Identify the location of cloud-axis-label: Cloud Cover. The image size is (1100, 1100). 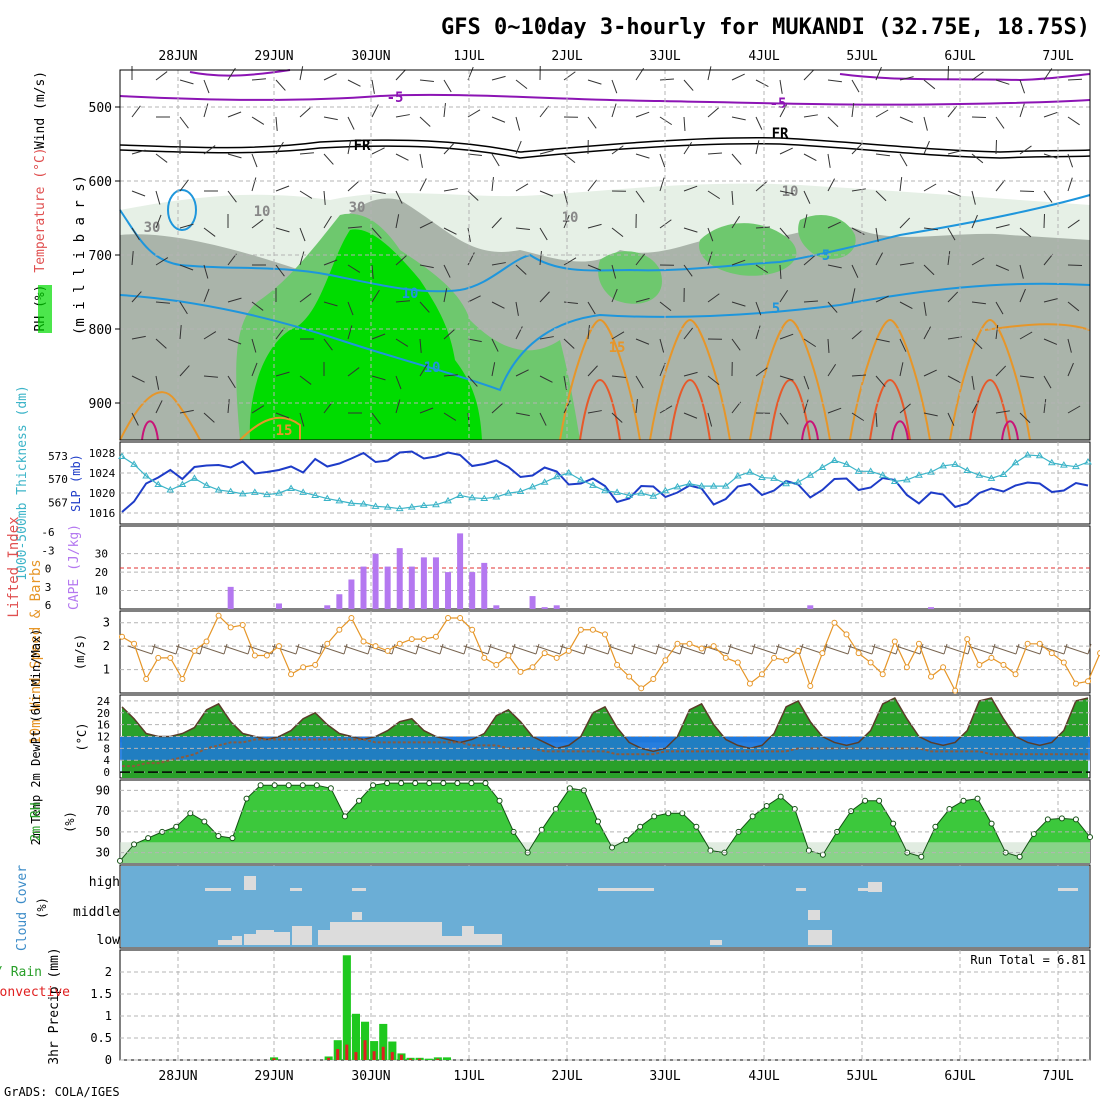
(22, 908).